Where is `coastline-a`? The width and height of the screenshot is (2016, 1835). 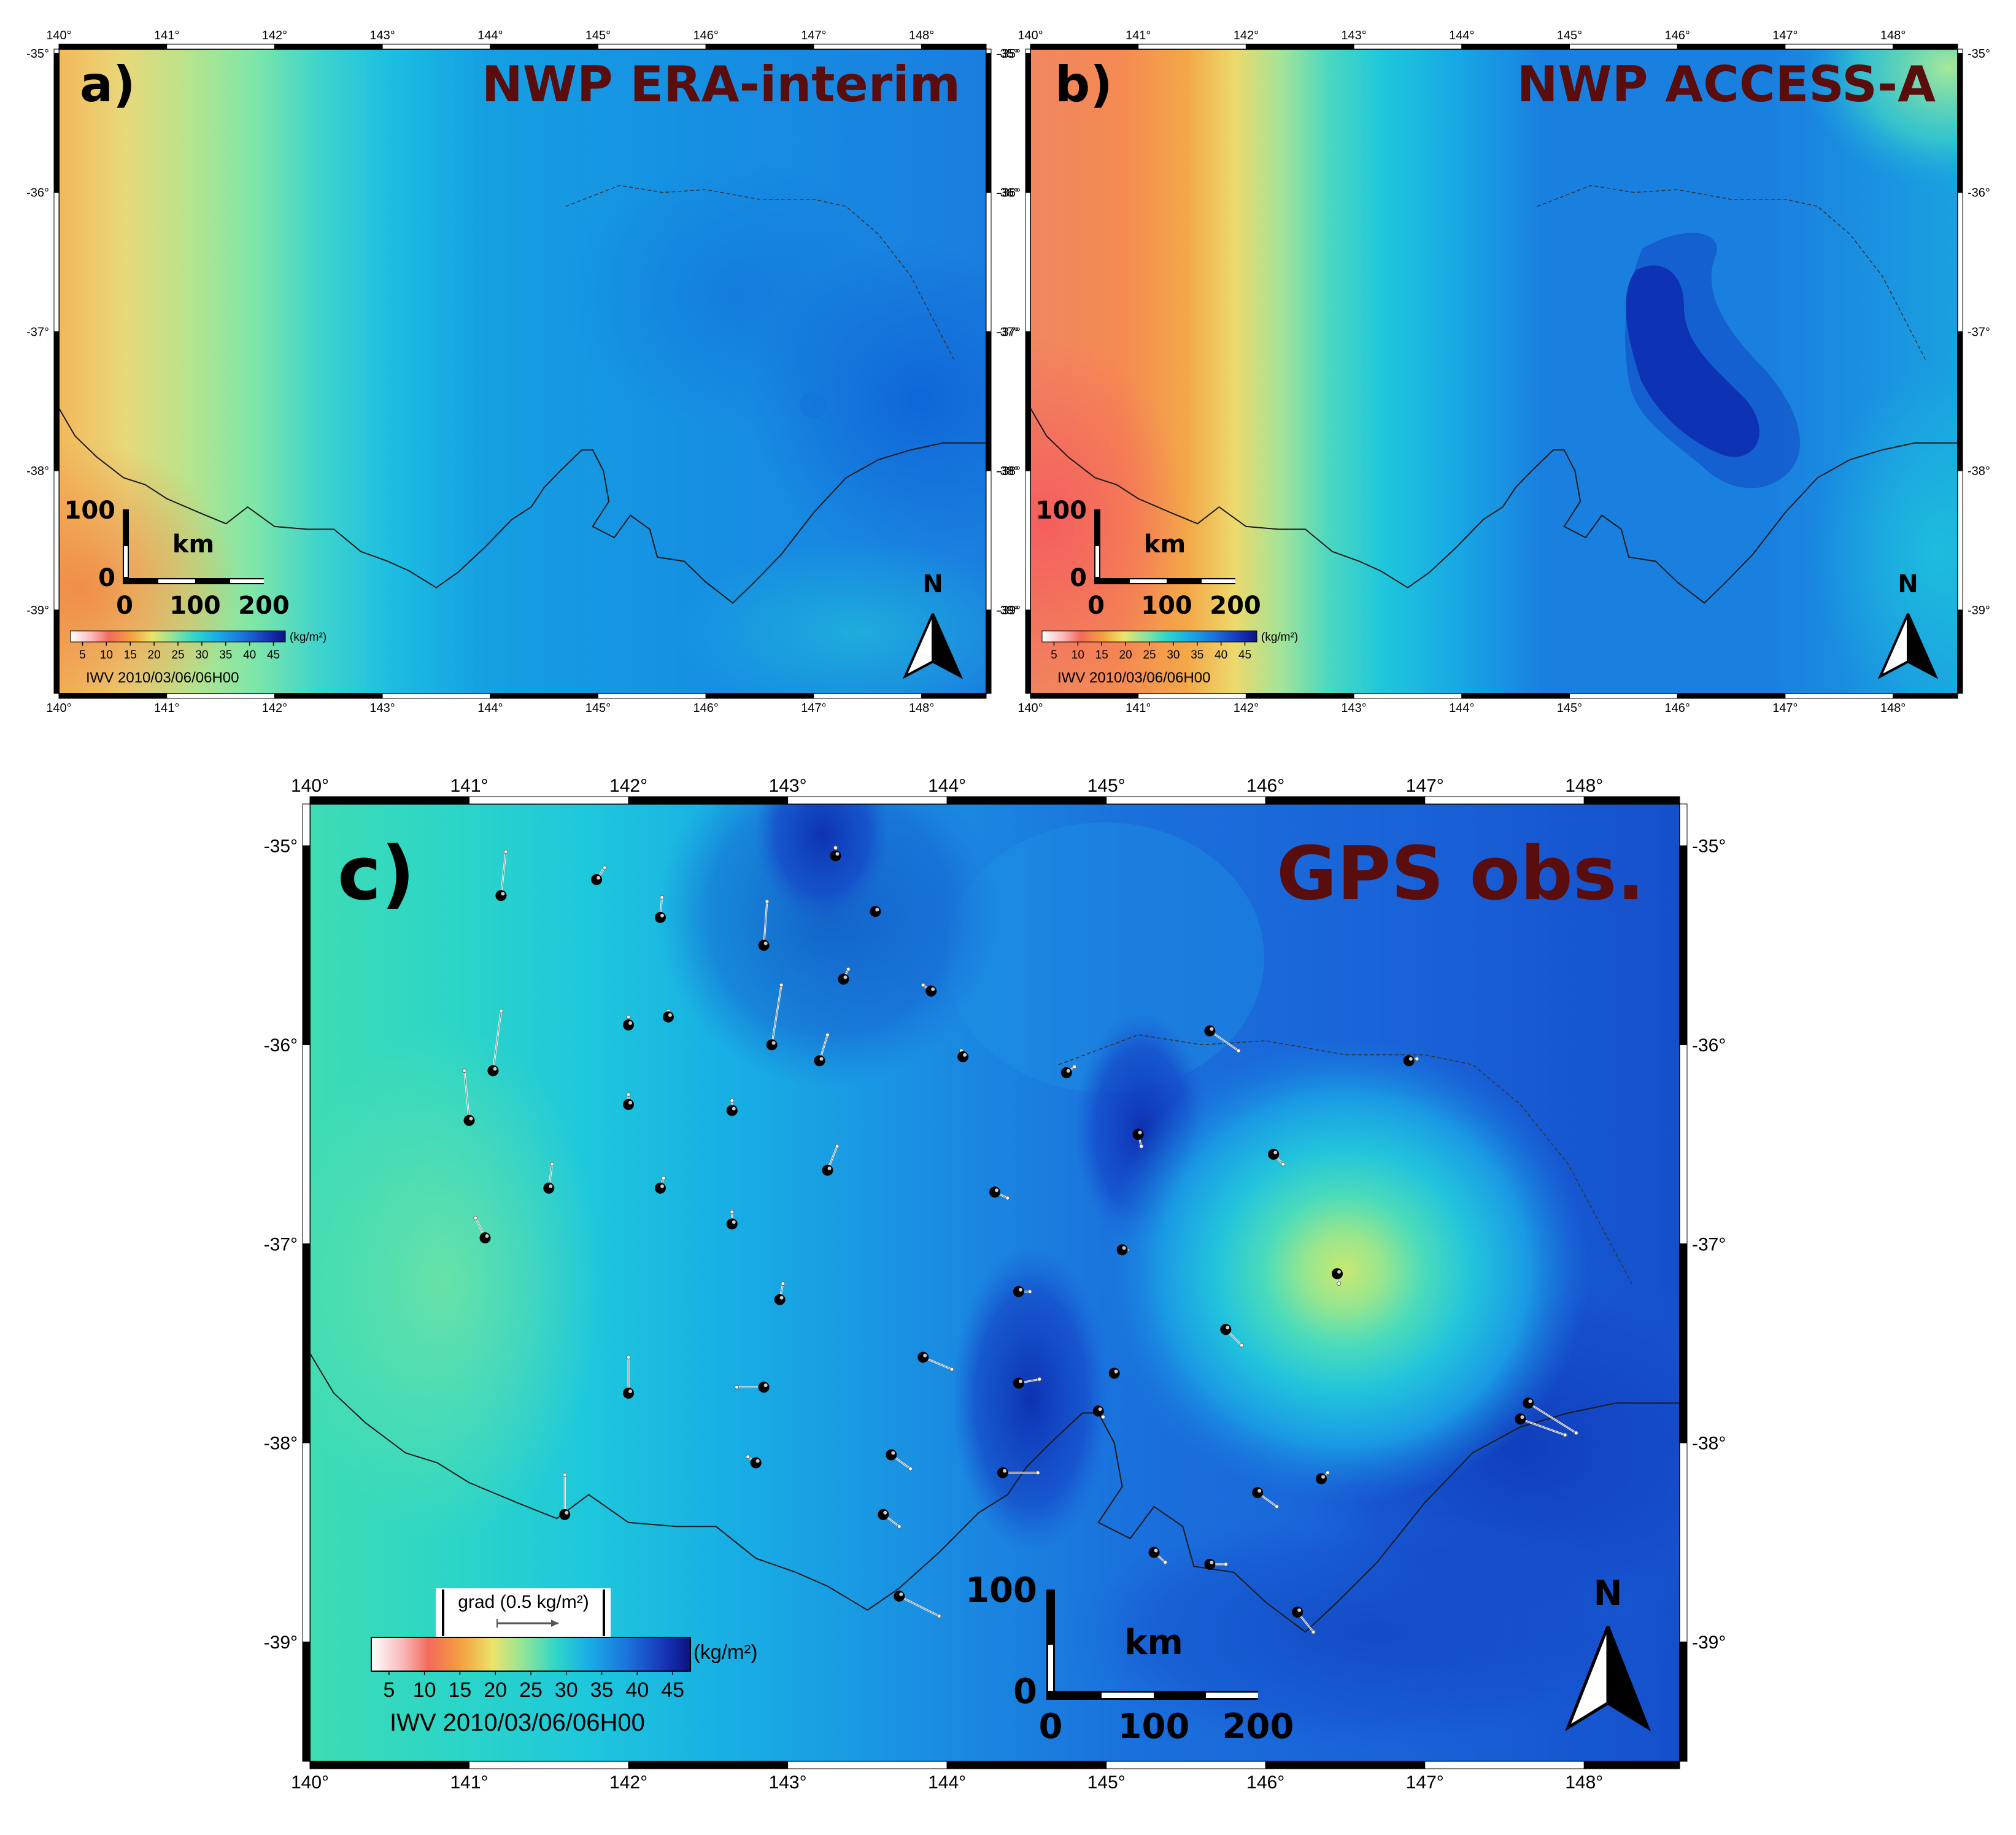 coastline-a is located at coordinates (523, 506).